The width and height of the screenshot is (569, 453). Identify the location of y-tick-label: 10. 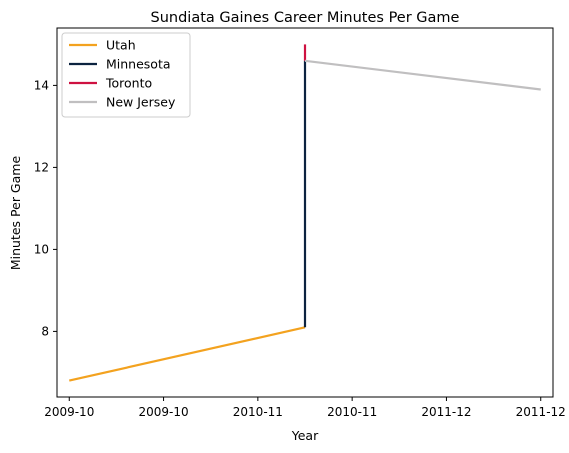
(41, 249).